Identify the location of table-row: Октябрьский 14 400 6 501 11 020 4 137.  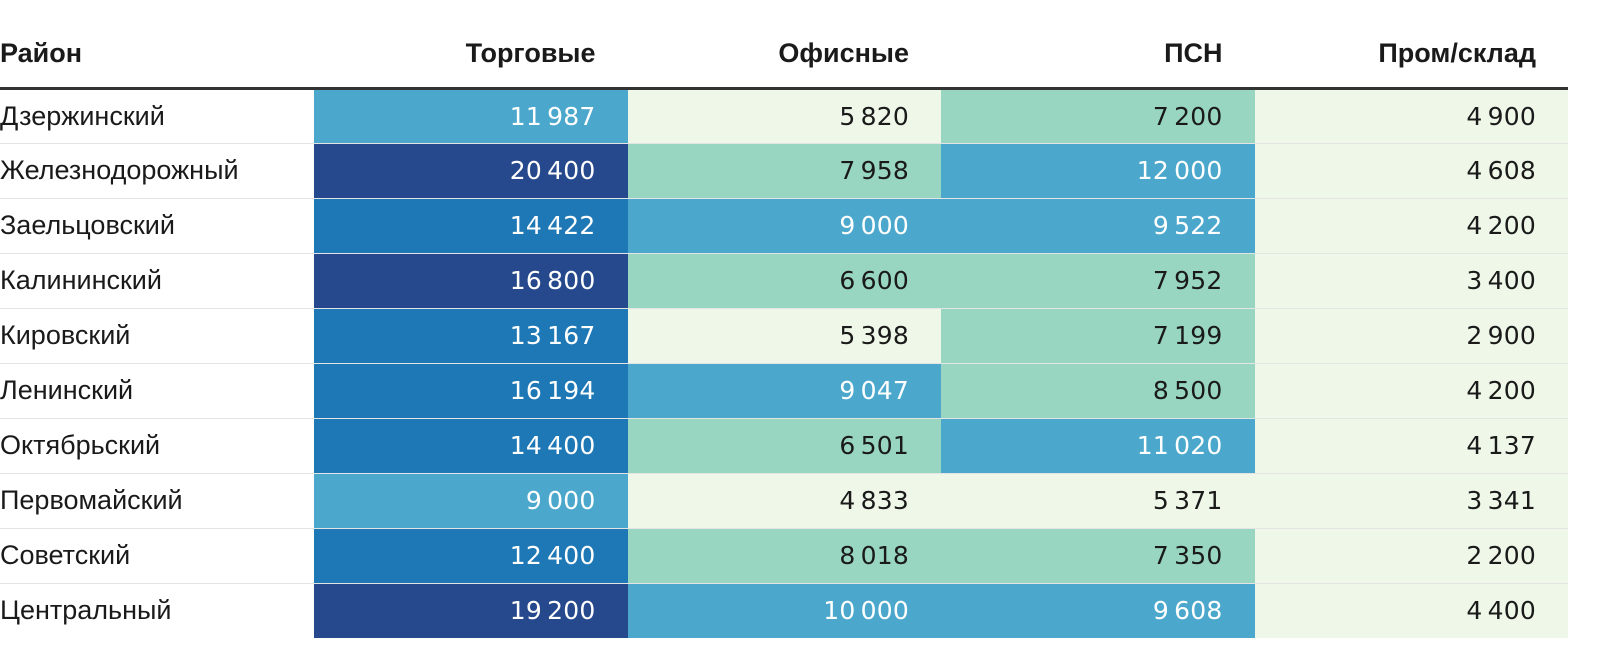
(784, 446).